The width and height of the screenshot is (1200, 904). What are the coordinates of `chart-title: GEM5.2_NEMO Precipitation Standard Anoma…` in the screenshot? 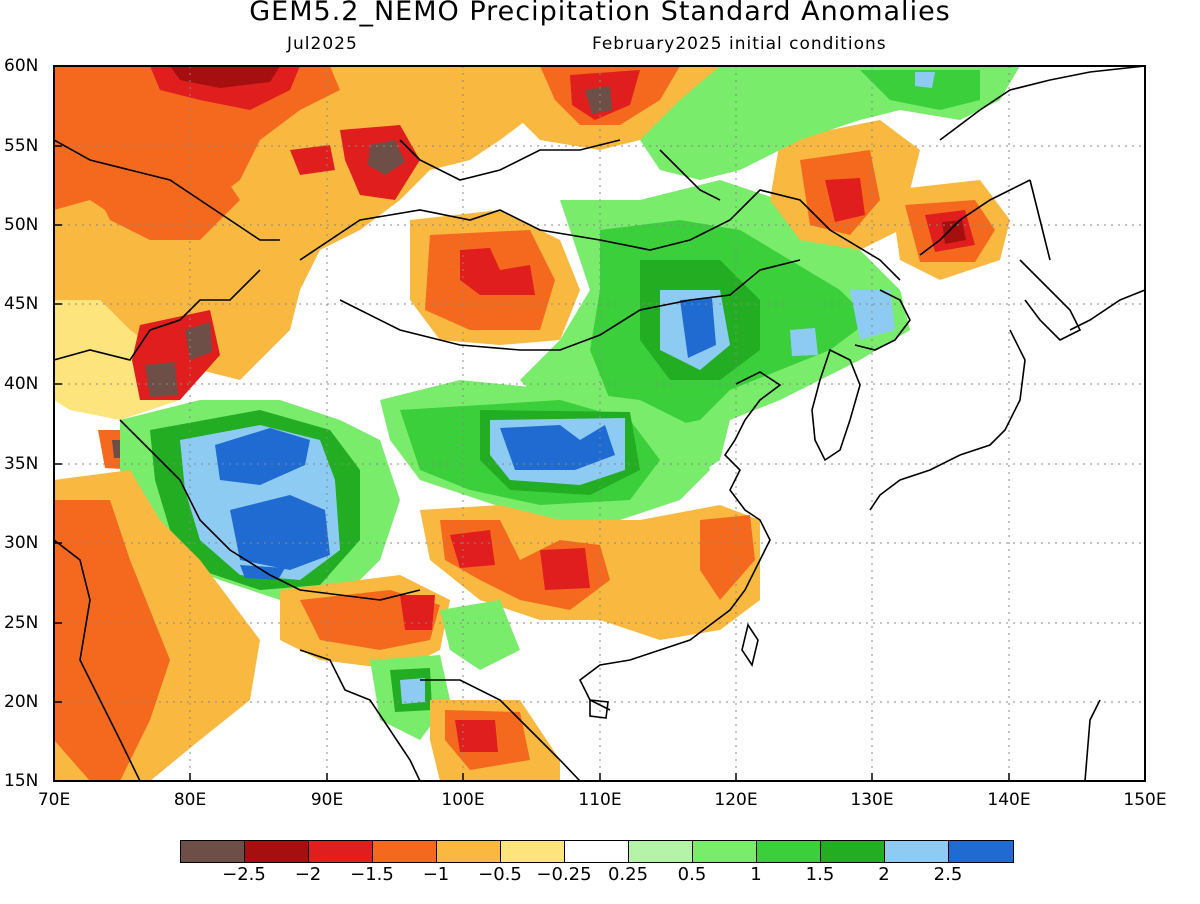 It's located at (600, 13).